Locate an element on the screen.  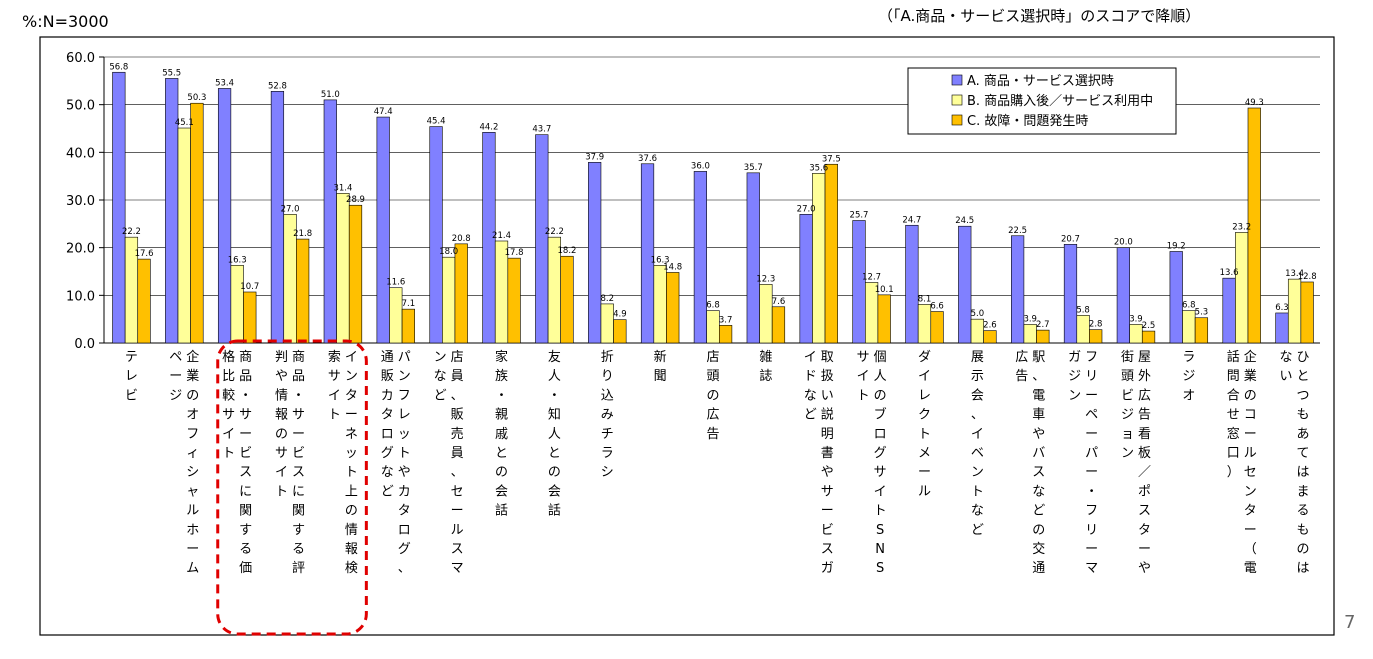
value-label: 45.4 is located at coordinates (436, 122).